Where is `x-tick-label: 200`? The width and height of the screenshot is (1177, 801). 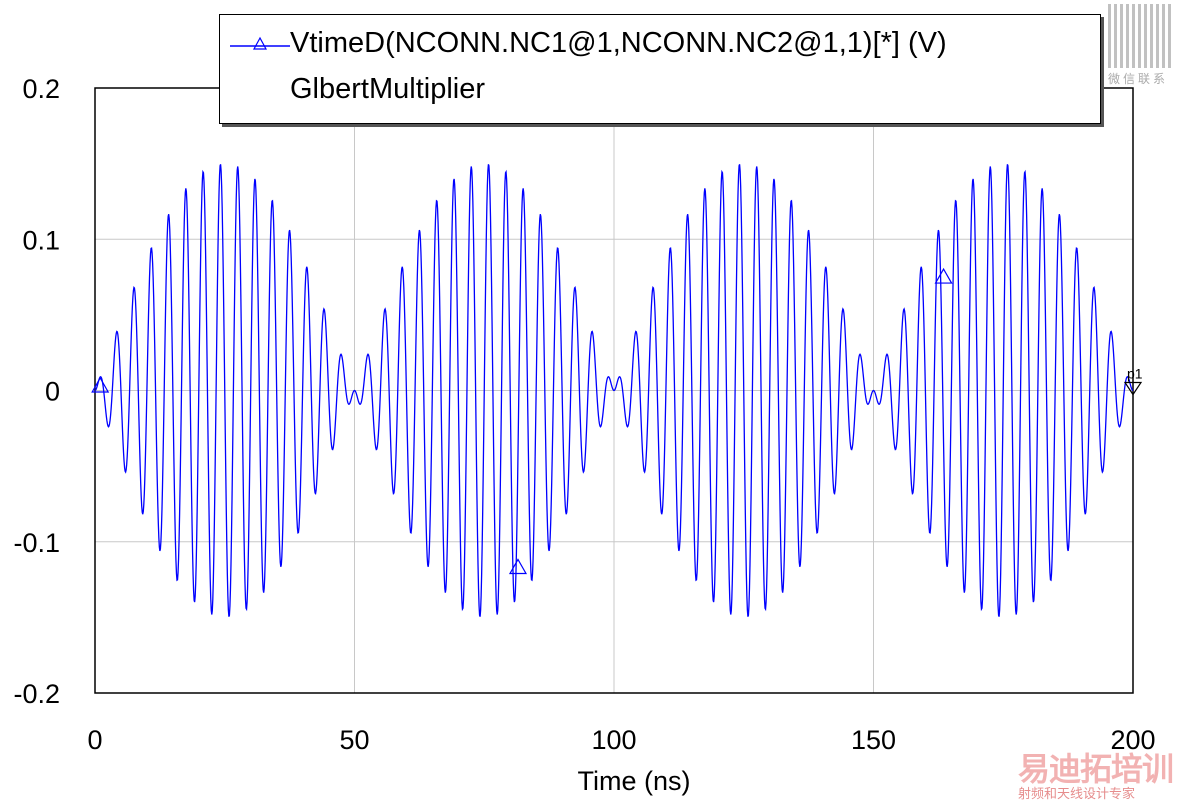
x-tick-label: 200 is located at coordinates (1132, 740).